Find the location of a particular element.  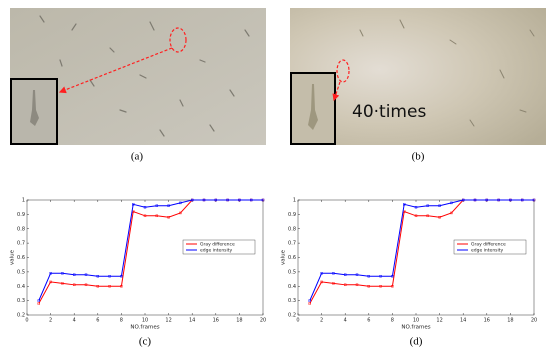

legend-label: Gray difference is located at coordinates (217, 245).